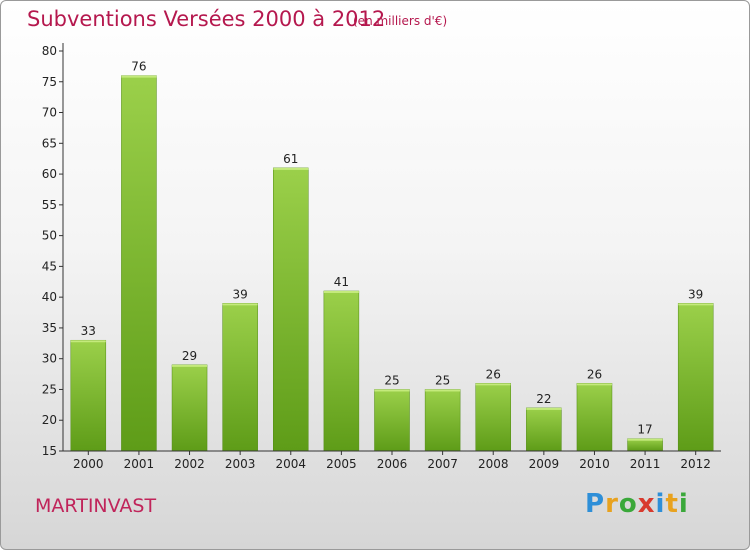  I want to click on y-tick-label: 20, so click(49, 420).